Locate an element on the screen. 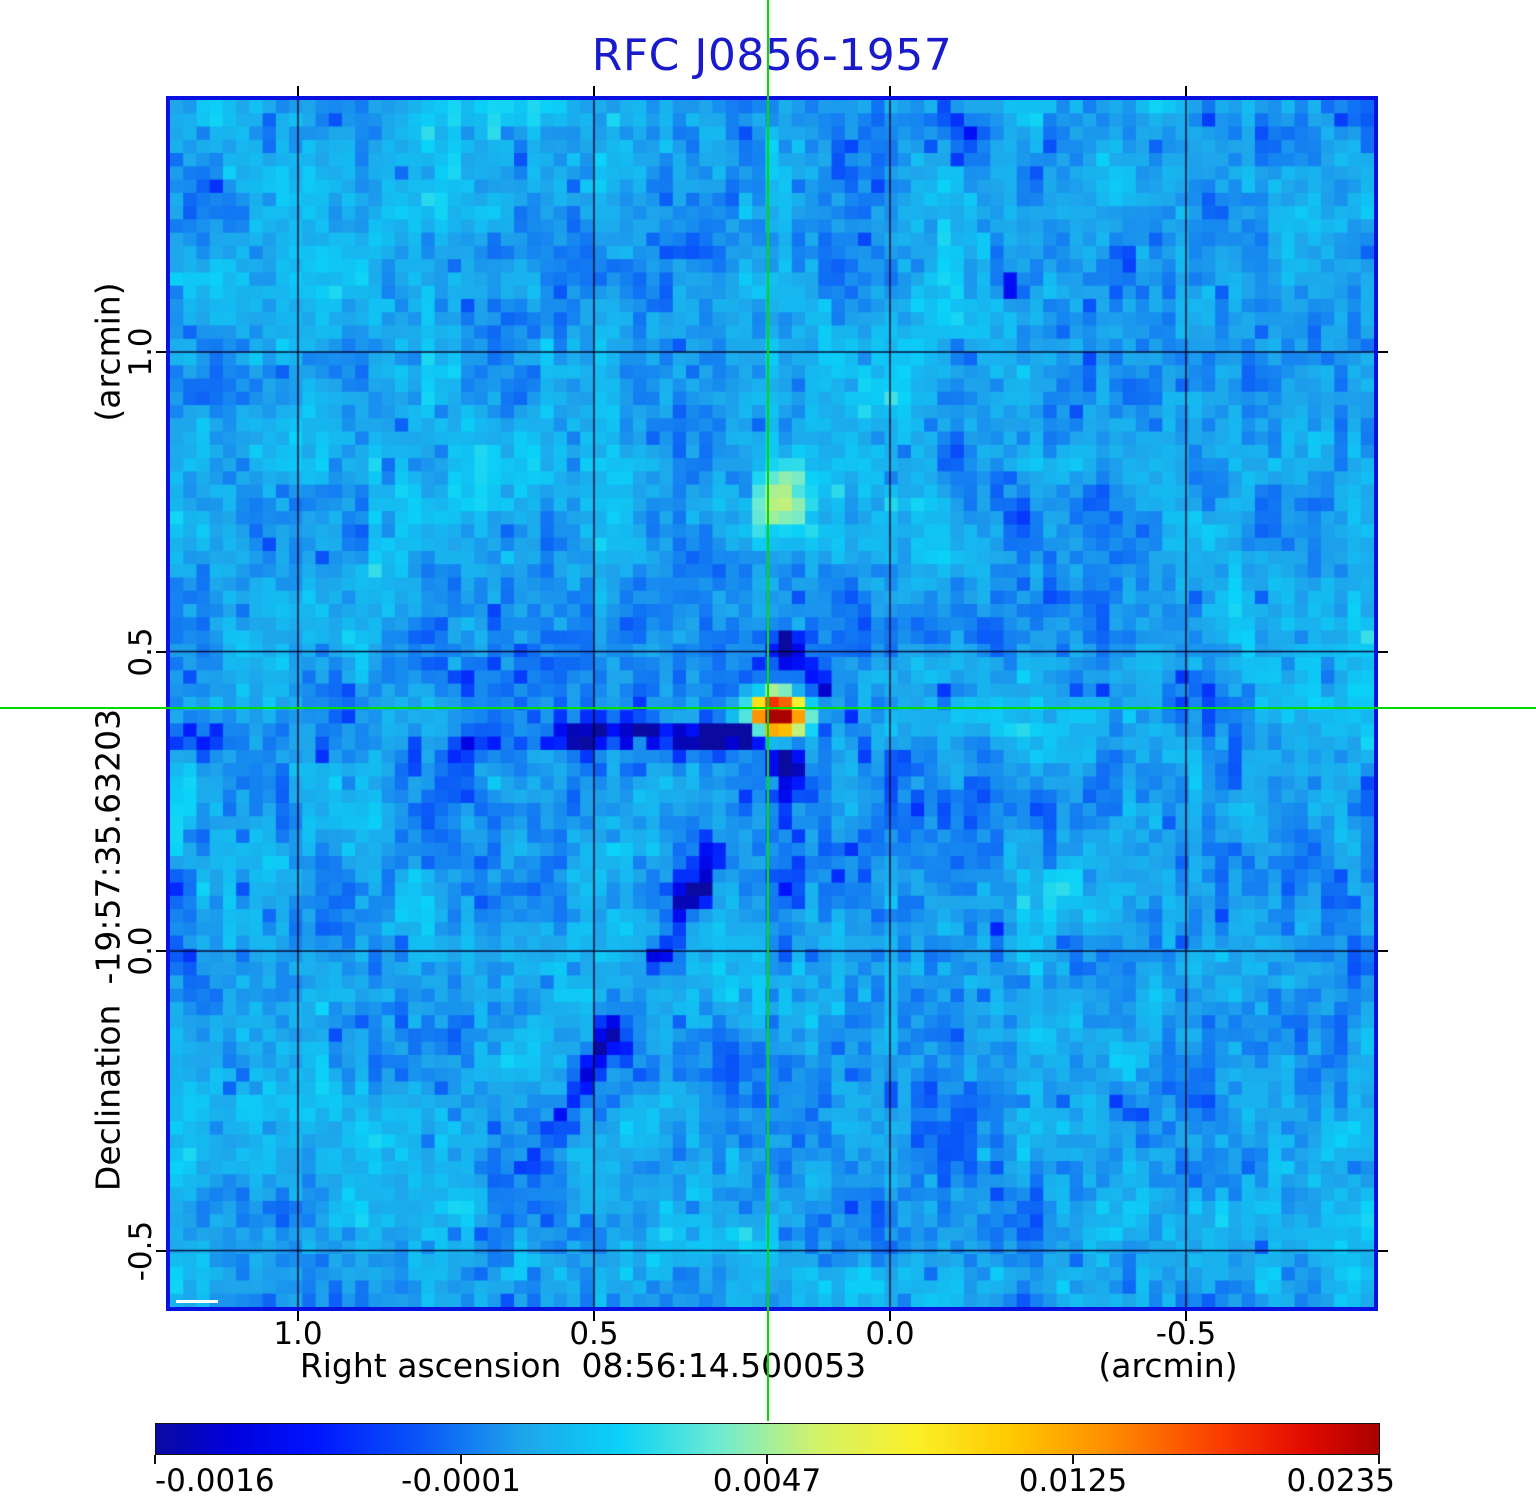 The image size is (1536, 1511). crosshair-vertical-line is located at coordinates (768, 710).